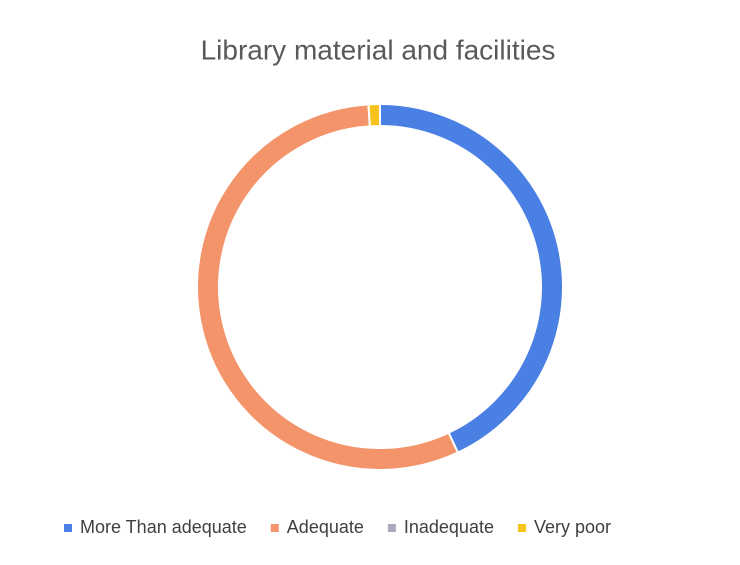 The height and width of the screenshot is (565, 740). I want to click on legend-label: Adequate, so click(325, 527).